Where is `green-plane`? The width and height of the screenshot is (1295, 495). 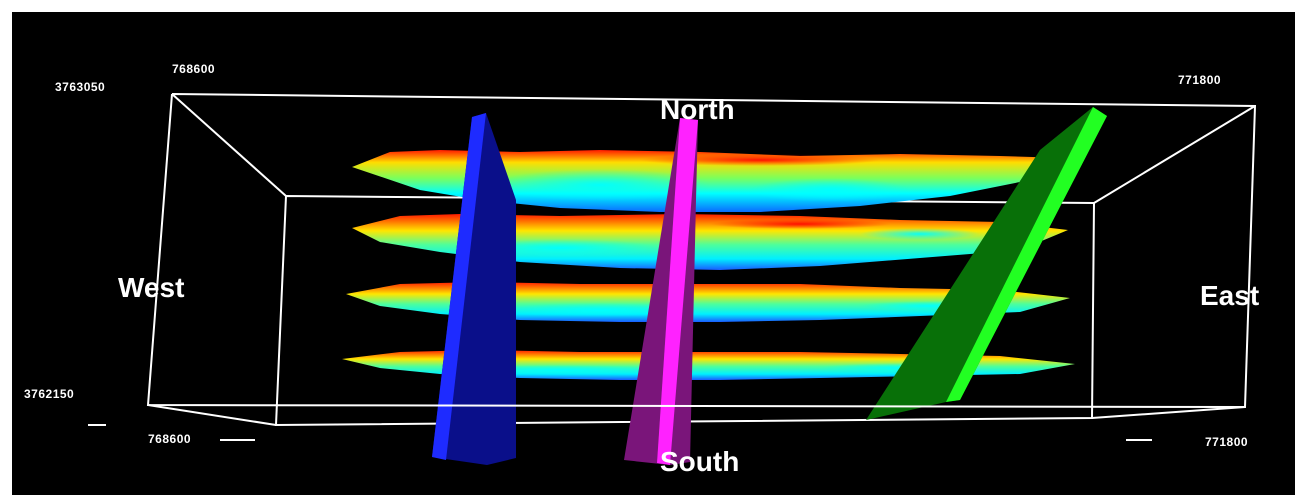 green-plane is located at coordinates (986, 263).